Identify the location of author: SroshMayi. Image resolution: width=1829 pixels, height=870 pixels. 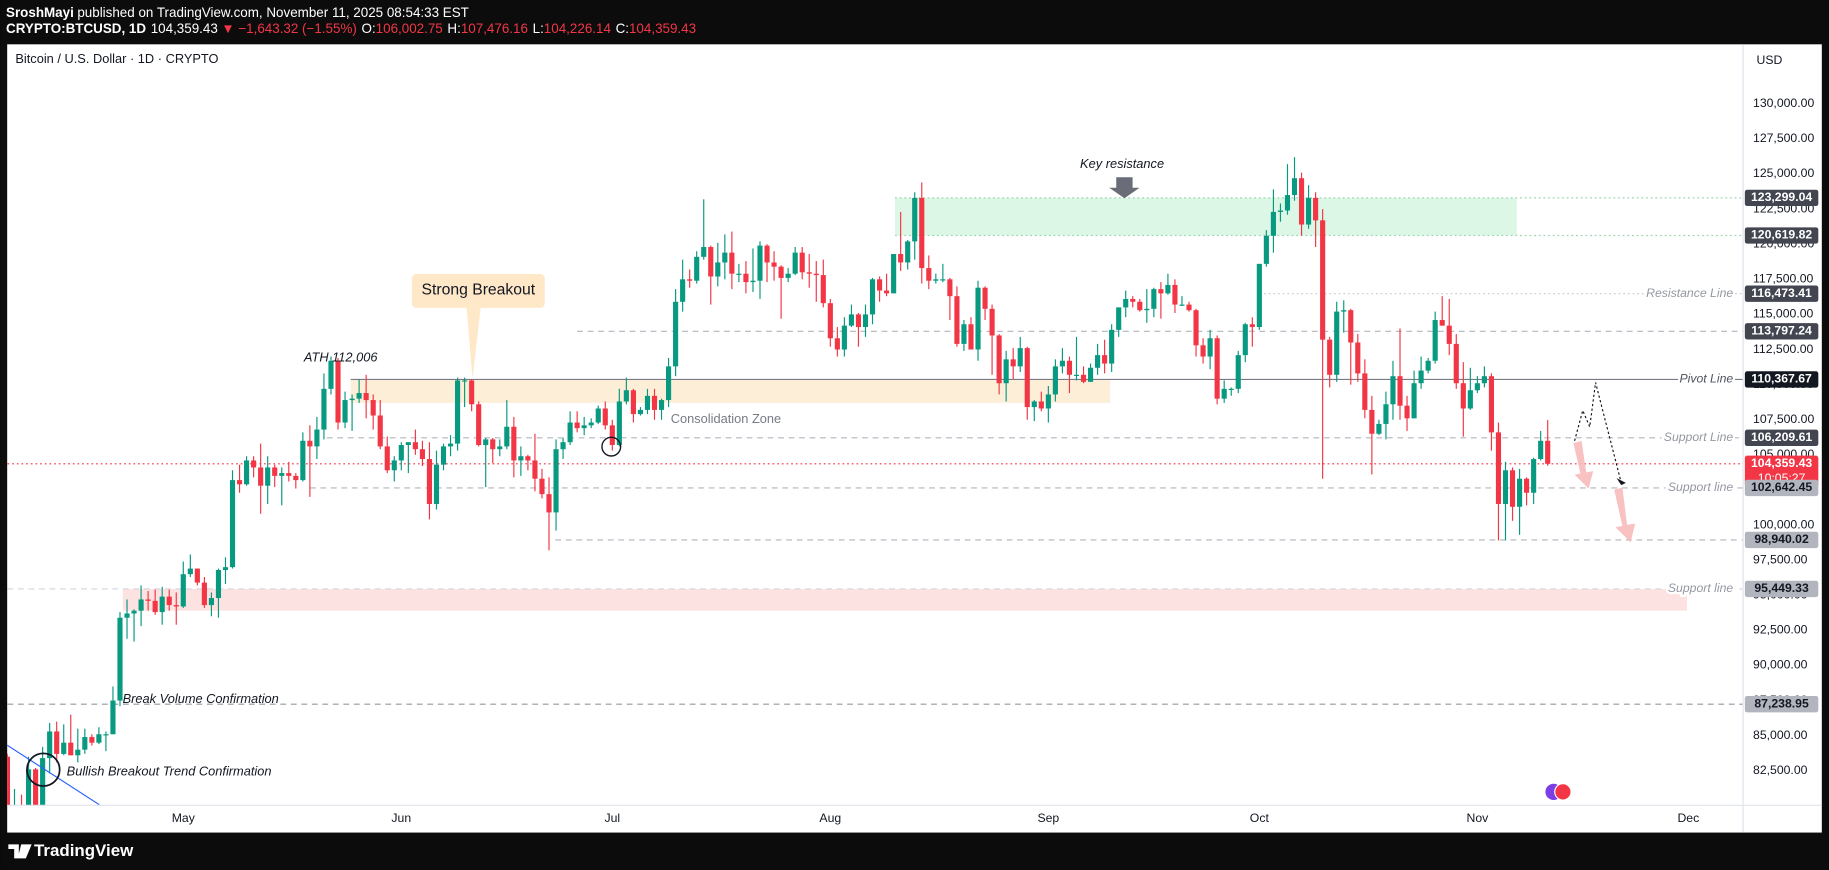
(40, 11).